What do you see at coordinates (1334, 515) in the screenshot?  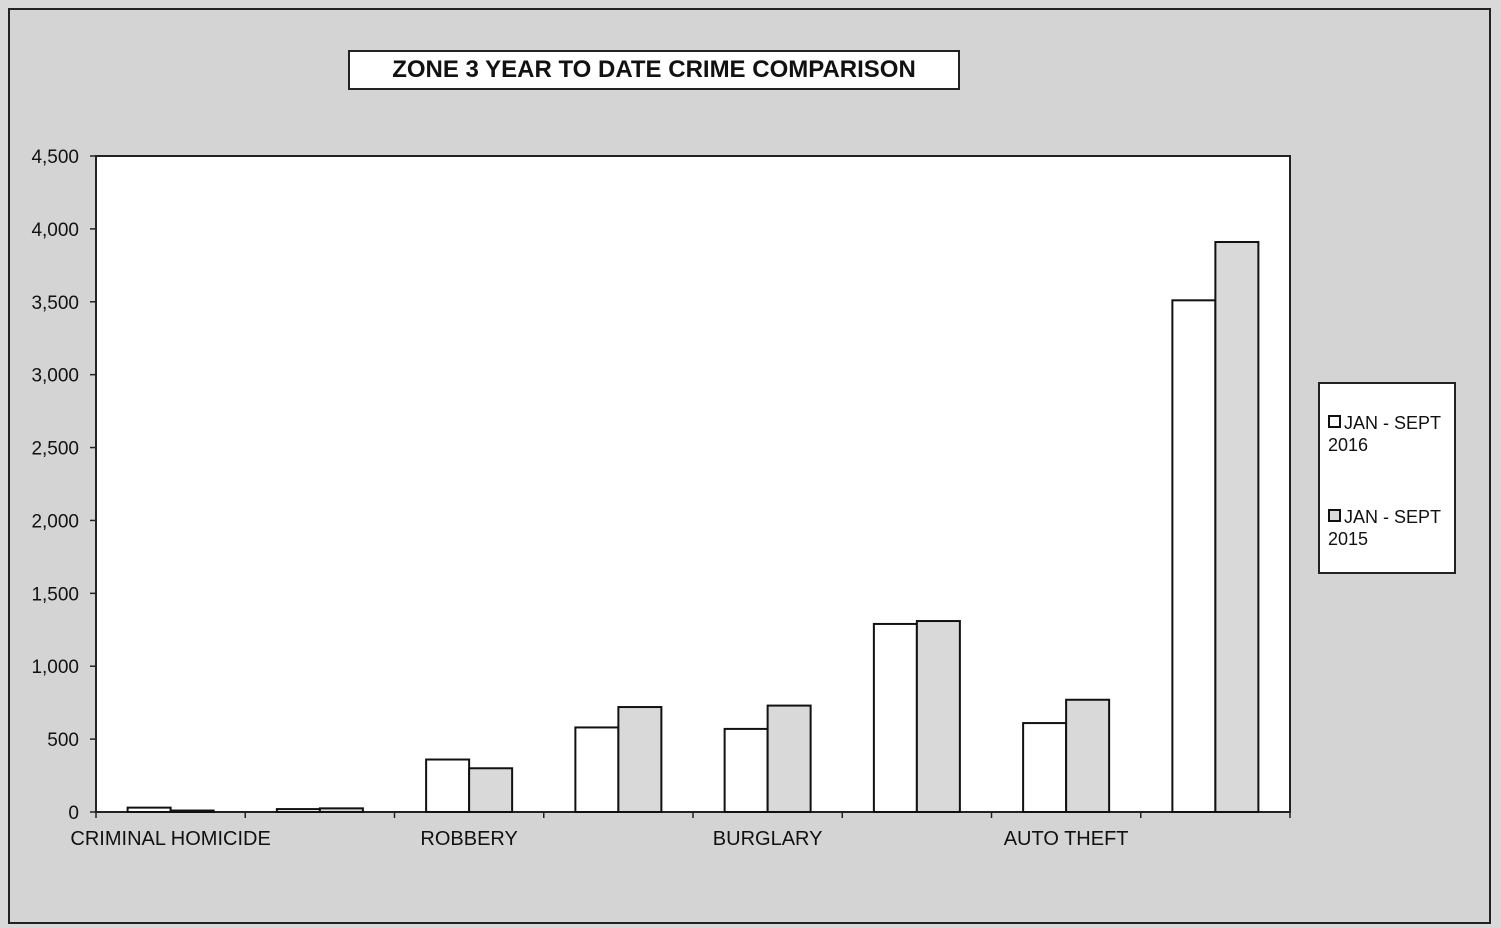 I see `legend-swatch-2015` at bounding box center [1334, 515].